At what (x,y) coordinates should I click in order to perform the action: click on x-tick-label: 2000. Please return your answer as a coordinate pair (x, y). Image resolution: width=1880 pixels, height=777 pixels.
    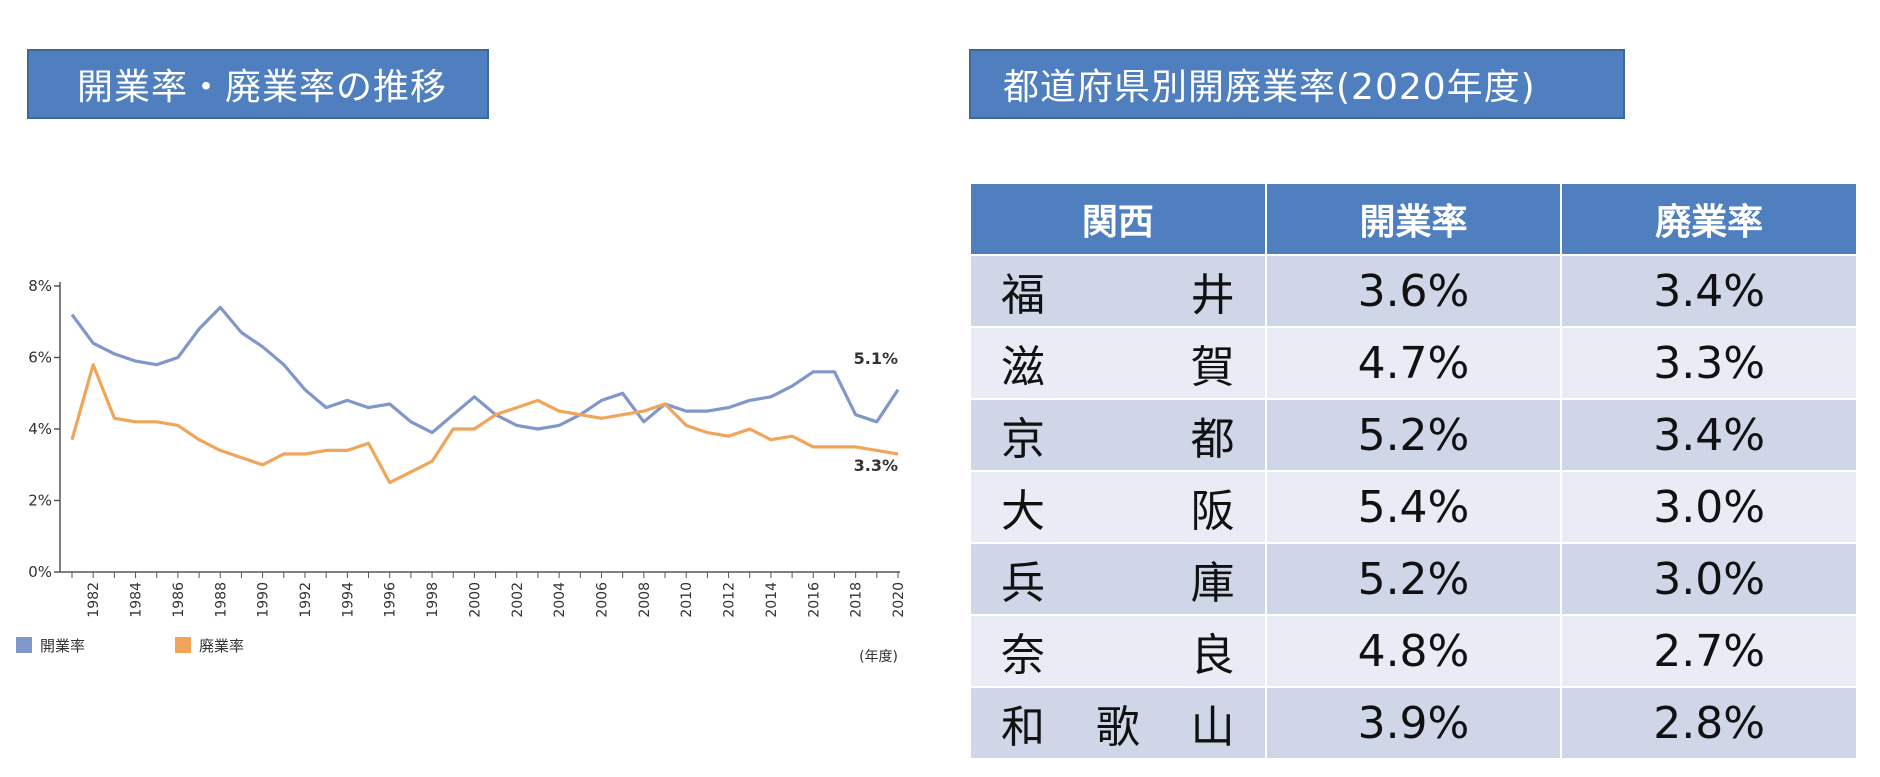
    Looking at the image, I should click on (475, 600).